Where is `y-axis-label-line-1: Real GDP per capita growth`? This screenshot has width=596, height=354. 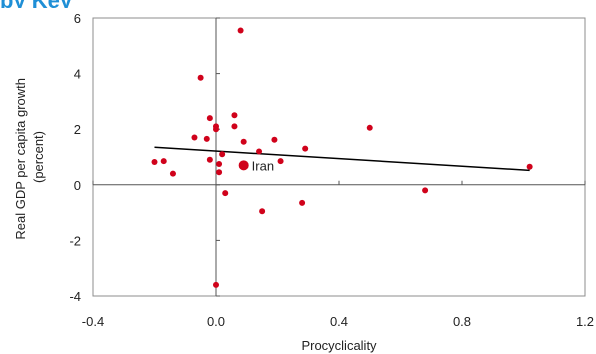
y-axis-label-line-1: Real GDP per capita growth is located at coordinates (20, 159).